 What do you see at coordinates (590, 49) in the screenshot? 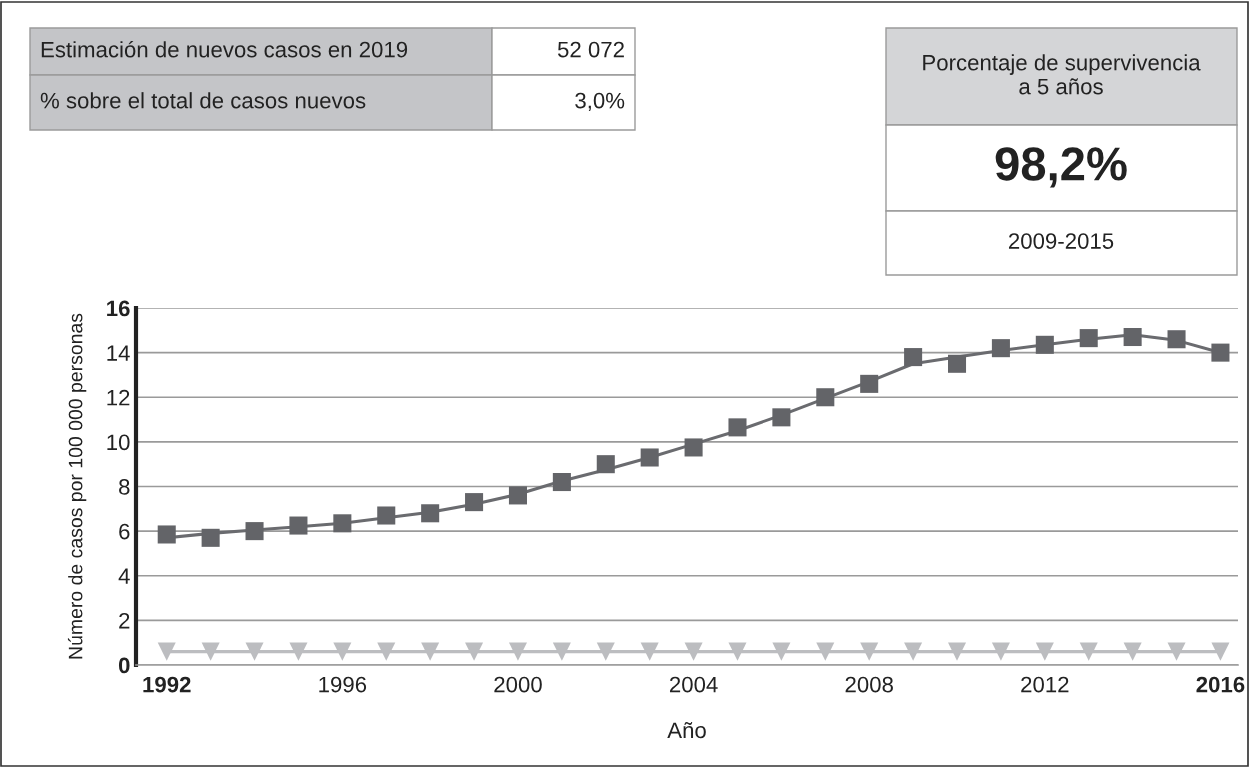
I see `text: 52 072` at bounding box center [590, 49].